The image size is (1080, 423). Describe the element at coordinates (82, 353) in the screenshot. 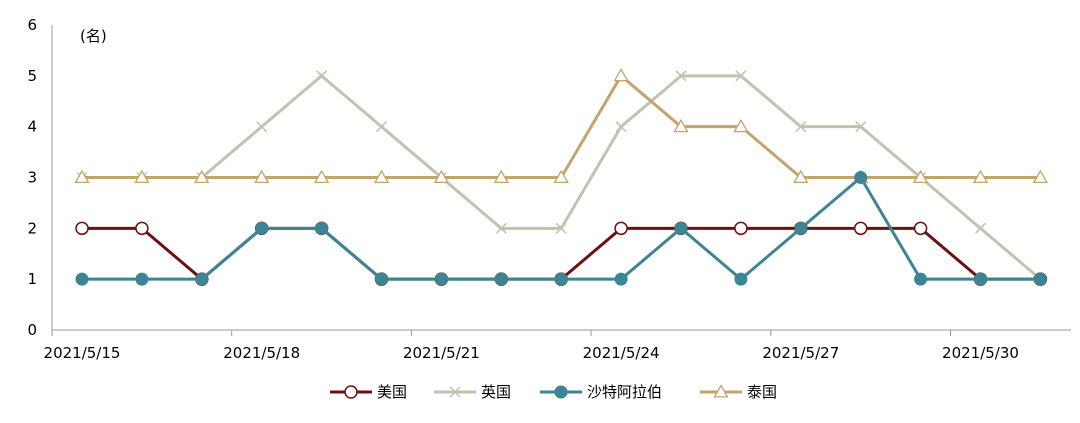

I see `x-tick-label: 2021/5/15` at that location.